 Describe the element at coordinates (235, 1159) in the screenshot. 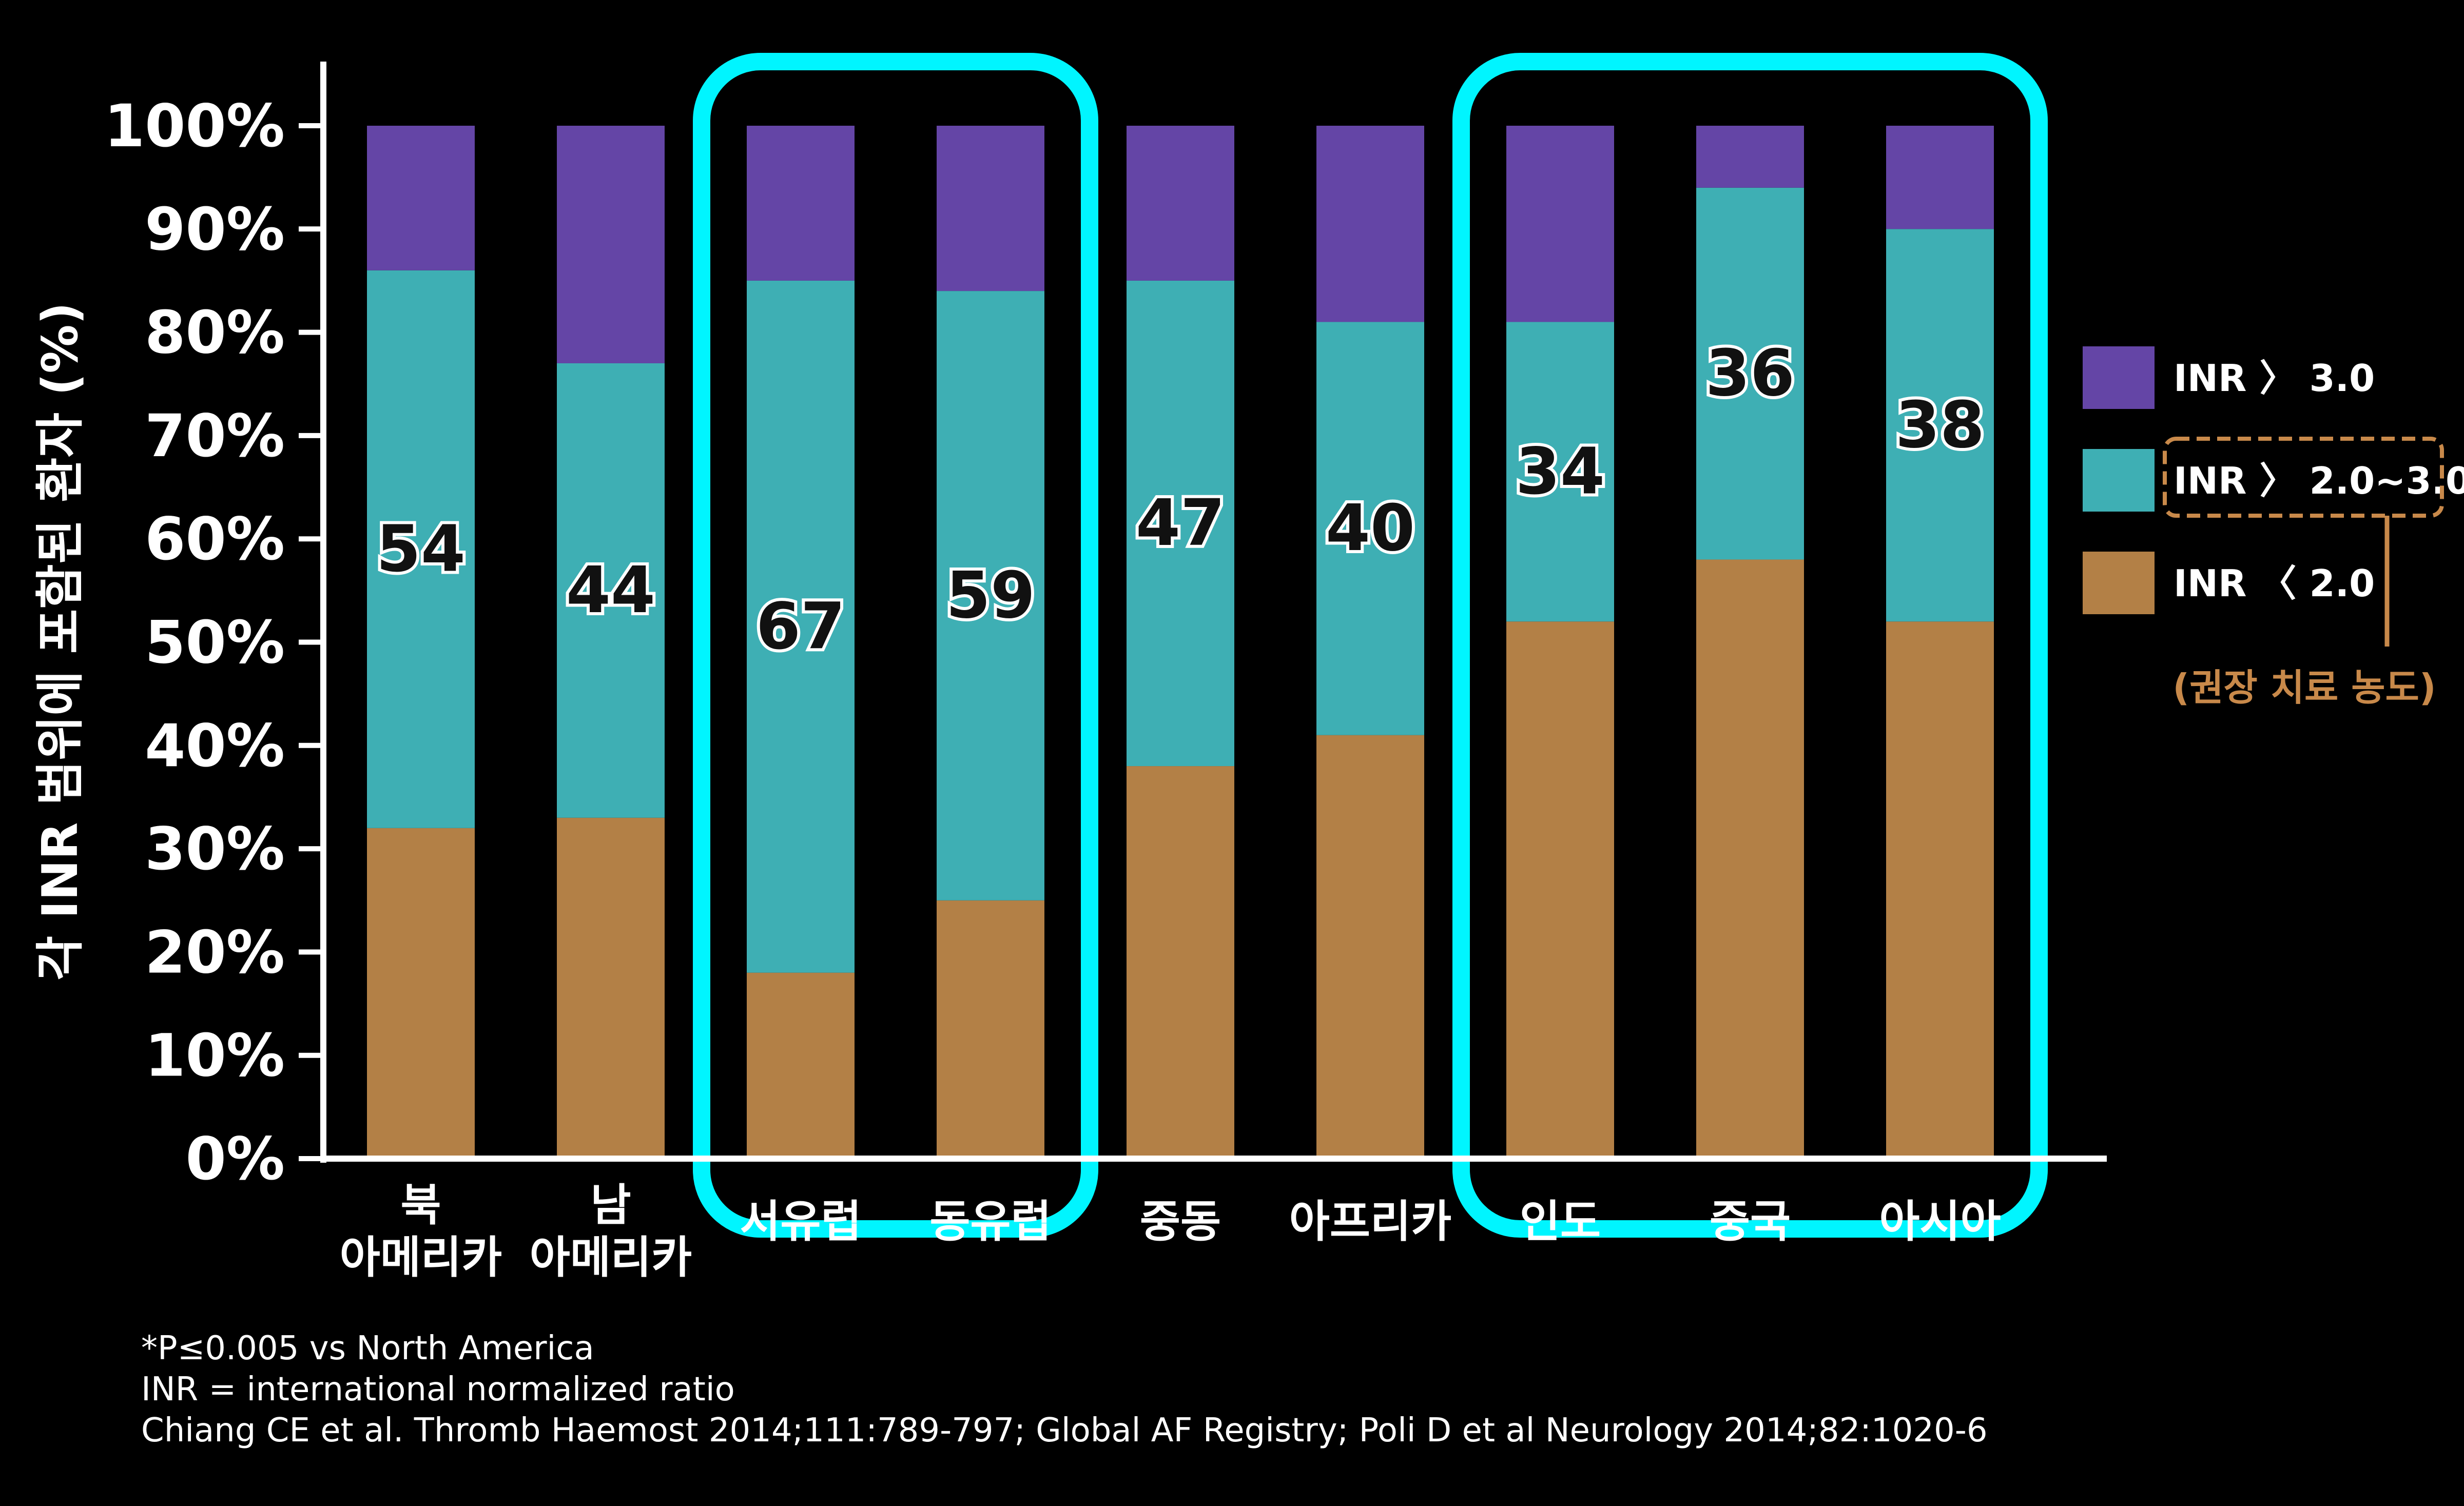

I see `y-tick-label-1: 0%` at that location.